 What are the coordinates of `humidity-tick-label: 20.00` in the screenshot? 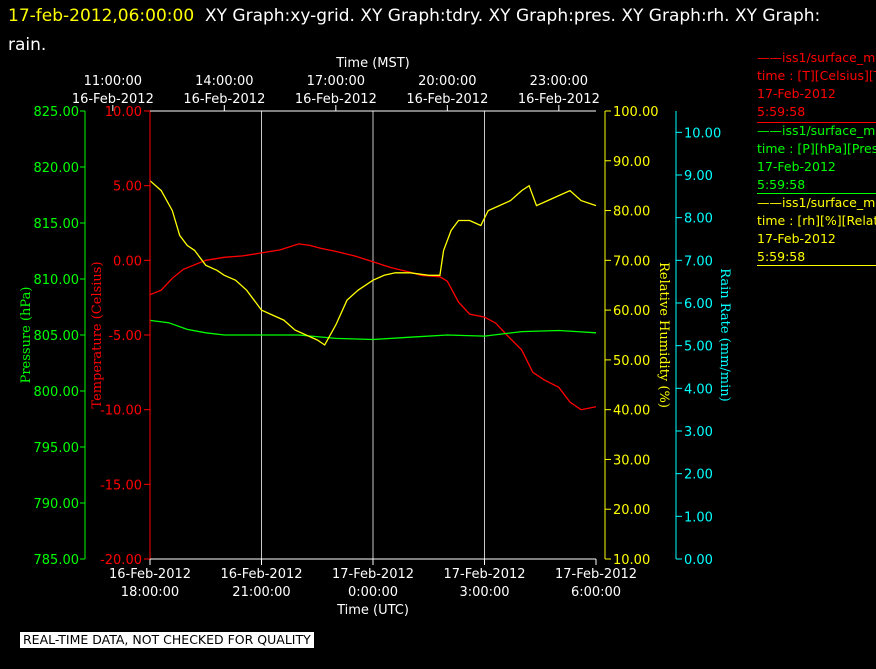 It's located at (631, 510).